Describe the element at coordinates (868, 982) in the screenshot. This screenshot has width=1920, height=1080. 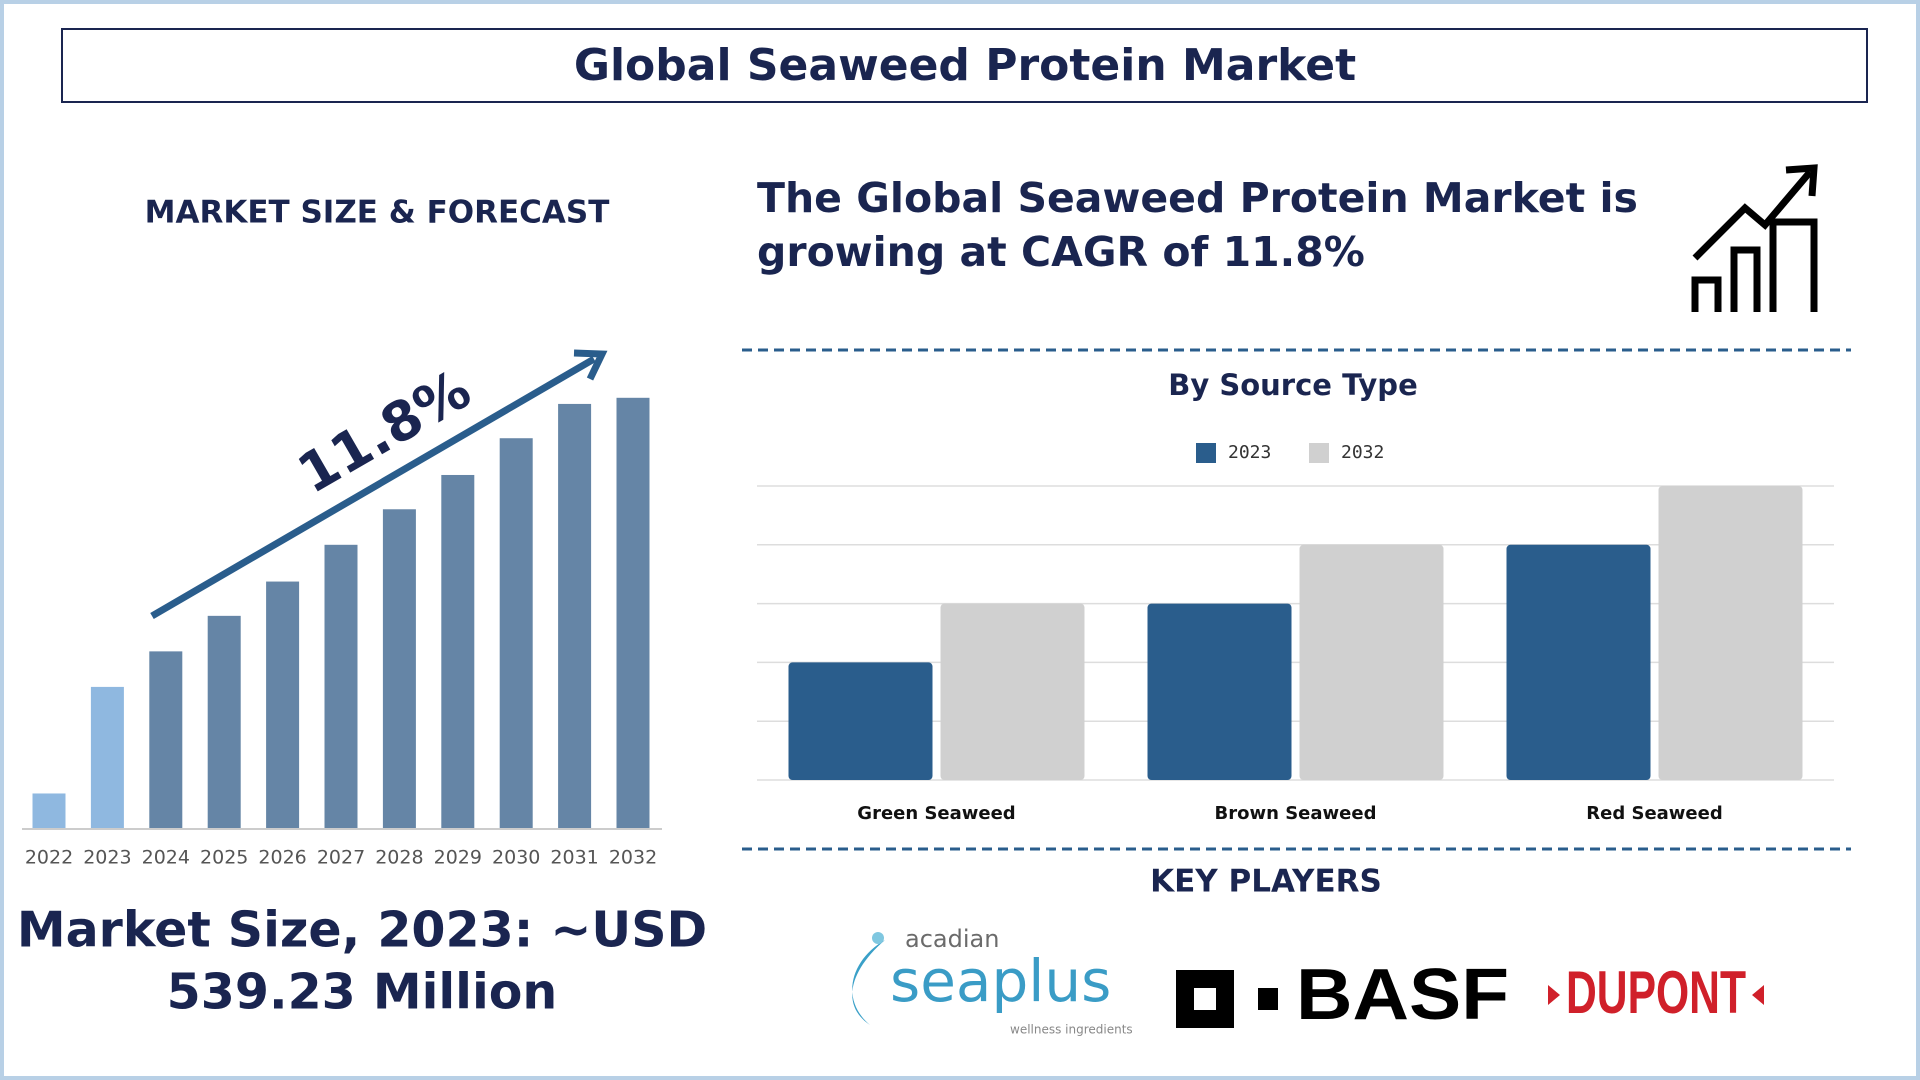
I see `logo-swirl` at that location.